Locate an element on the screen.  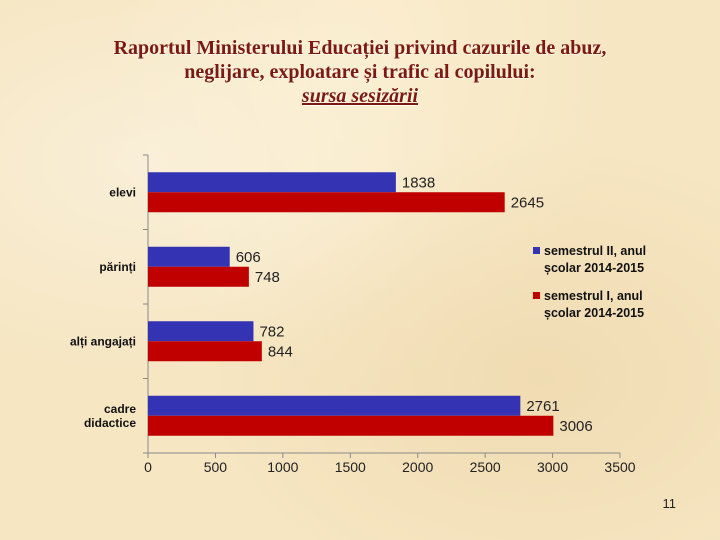
data-label: 782 is located at coordinates (271, 331).